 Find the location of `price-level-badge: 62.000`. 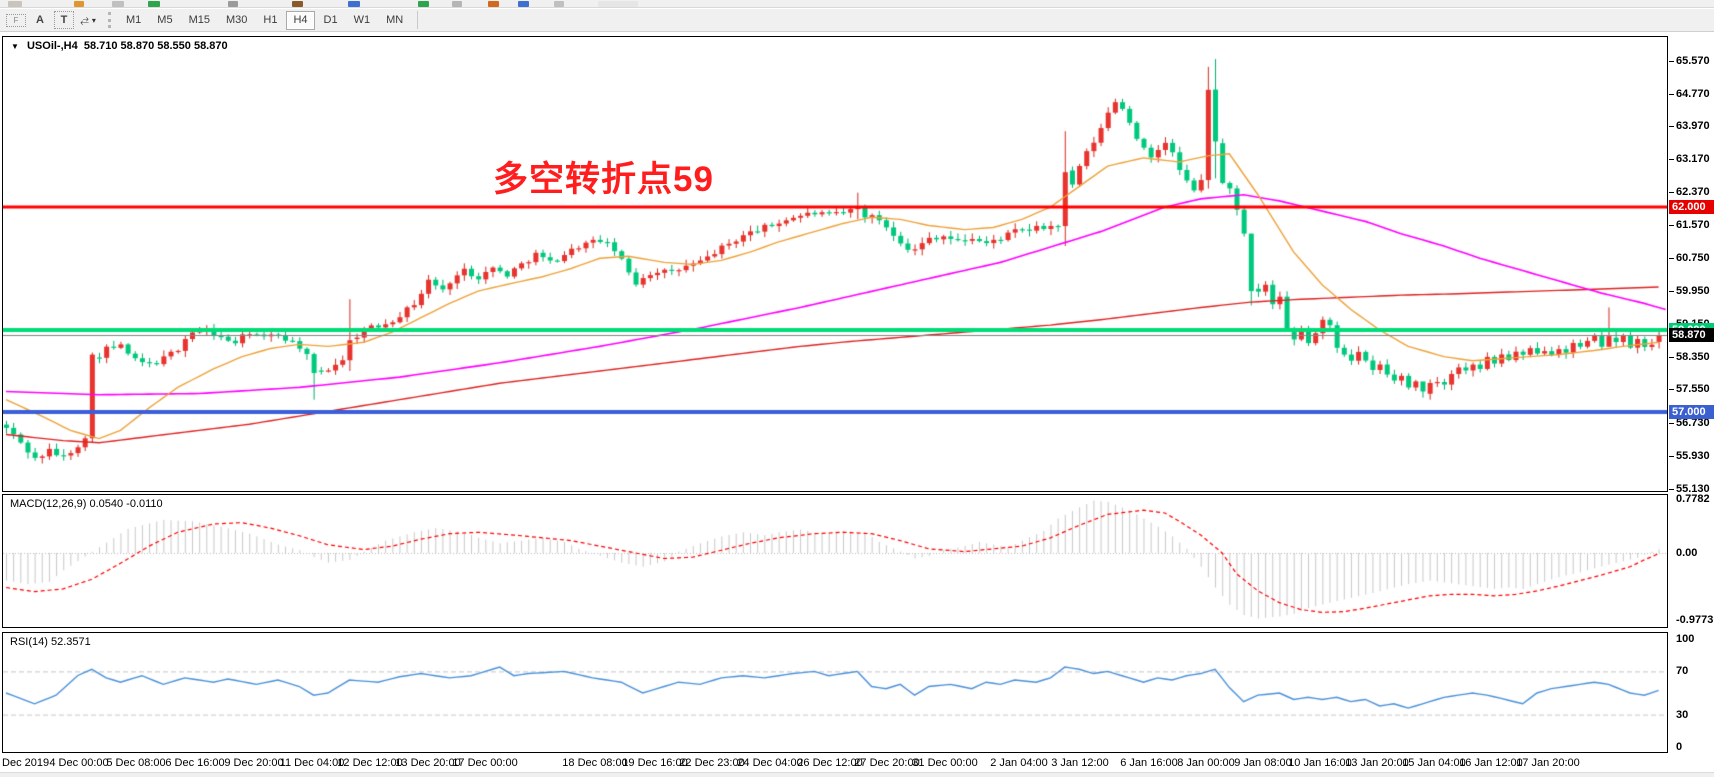

price-level-badge: 62.000 is located at coordinates (1691, 207).